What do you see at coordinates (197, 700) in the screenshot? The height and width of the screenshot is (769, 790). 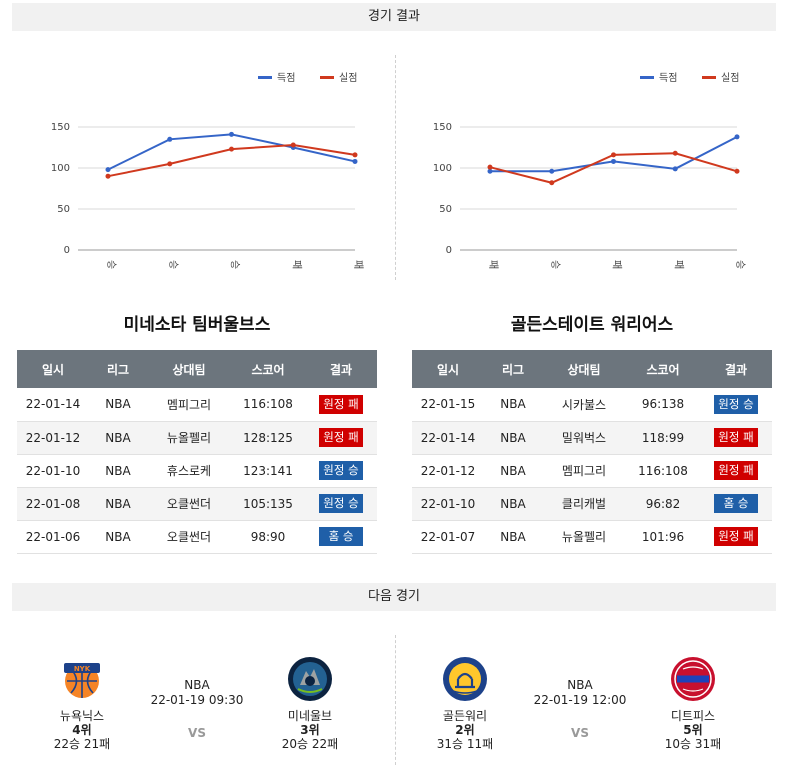 I see `game-datetime: 22-01-19 09:30` at bounding box center [197, 700].